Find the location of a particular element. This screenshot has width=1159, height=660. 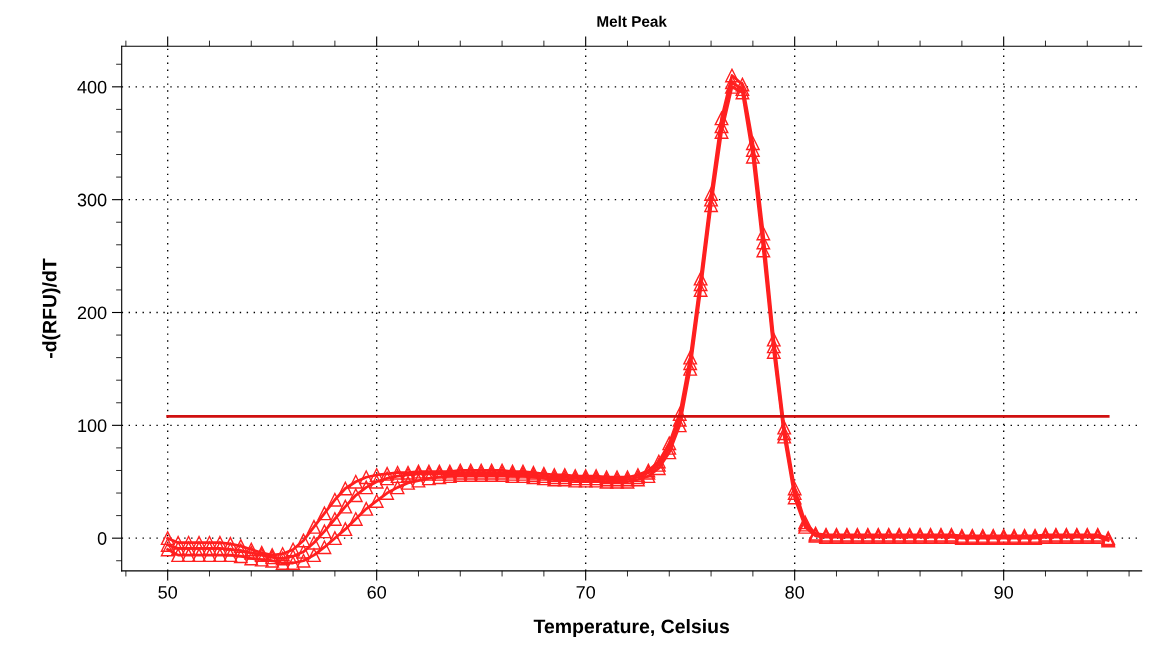

y-tick-label: 0 is located at coordinates (102, 538).